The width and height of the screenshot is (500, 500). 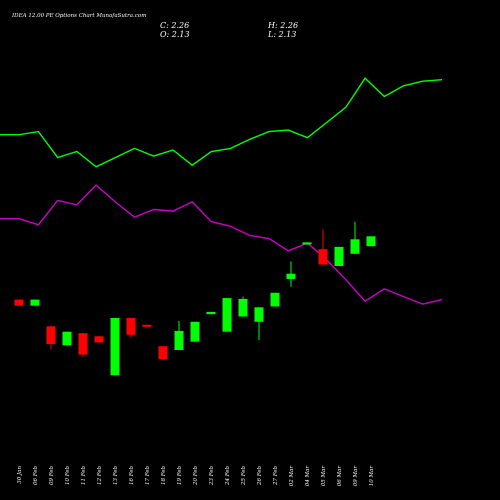 What do you see at coordinates (308, 476) in the screenshot?
I see `x-tick-label: 04 Mar` at bounding box center [308, 476].